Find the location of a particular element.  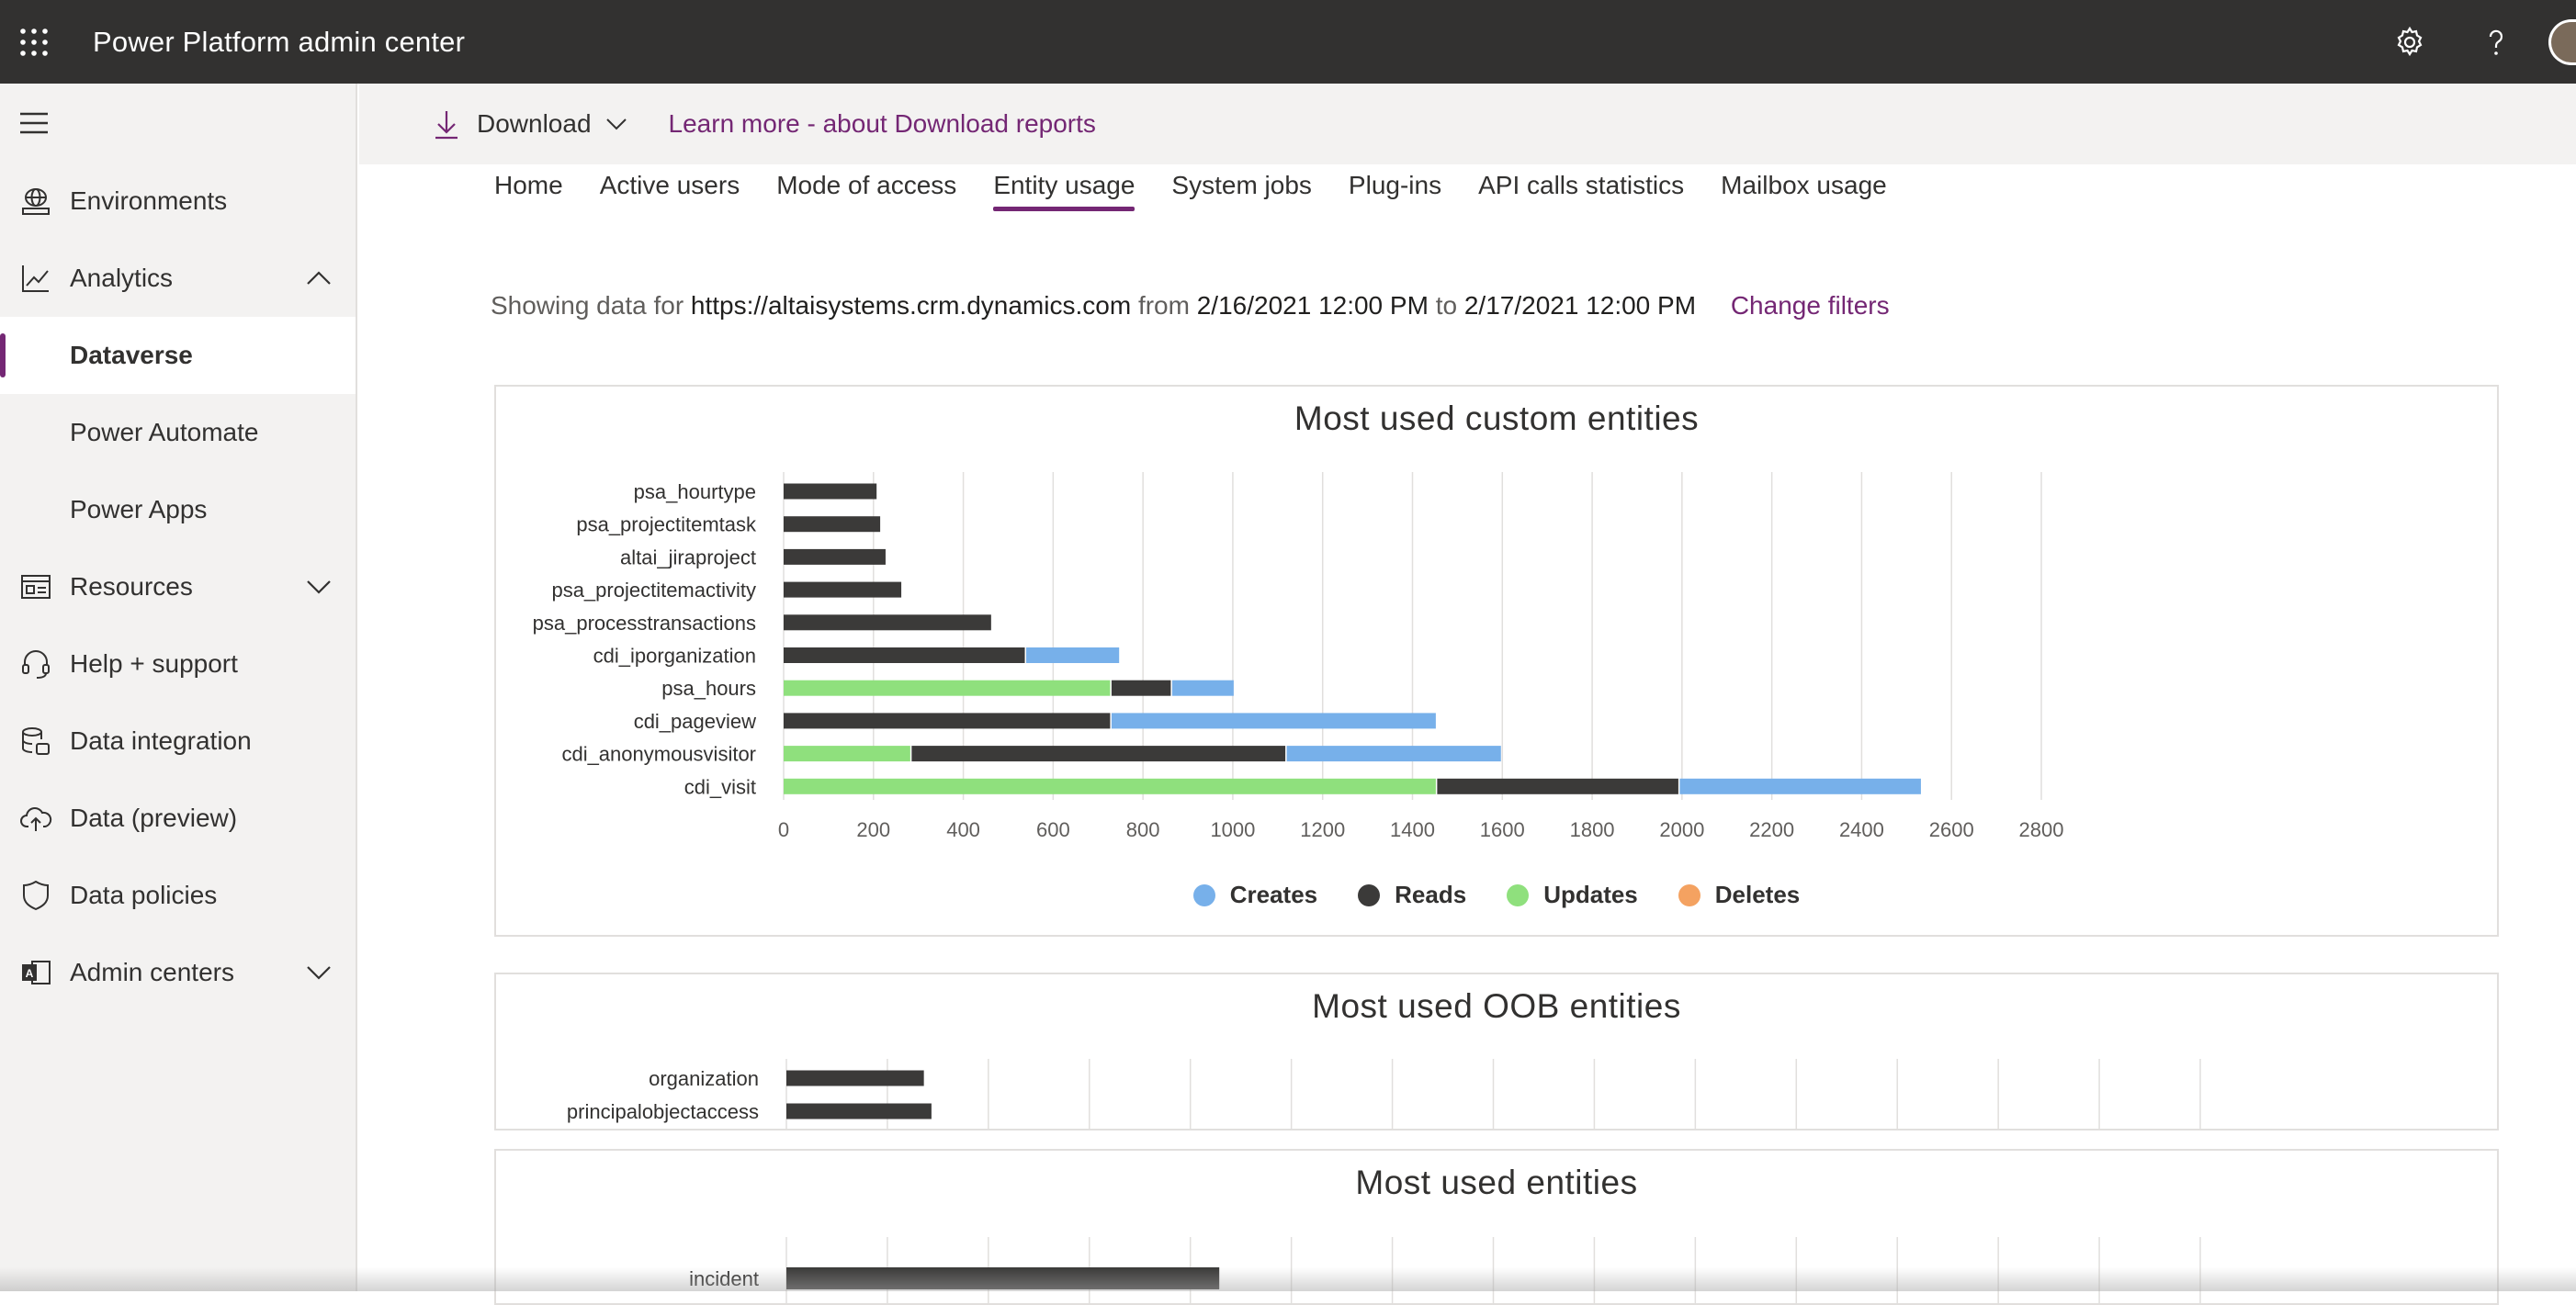

chart-title: Most used entities is located at coordinates (1496, 1182).